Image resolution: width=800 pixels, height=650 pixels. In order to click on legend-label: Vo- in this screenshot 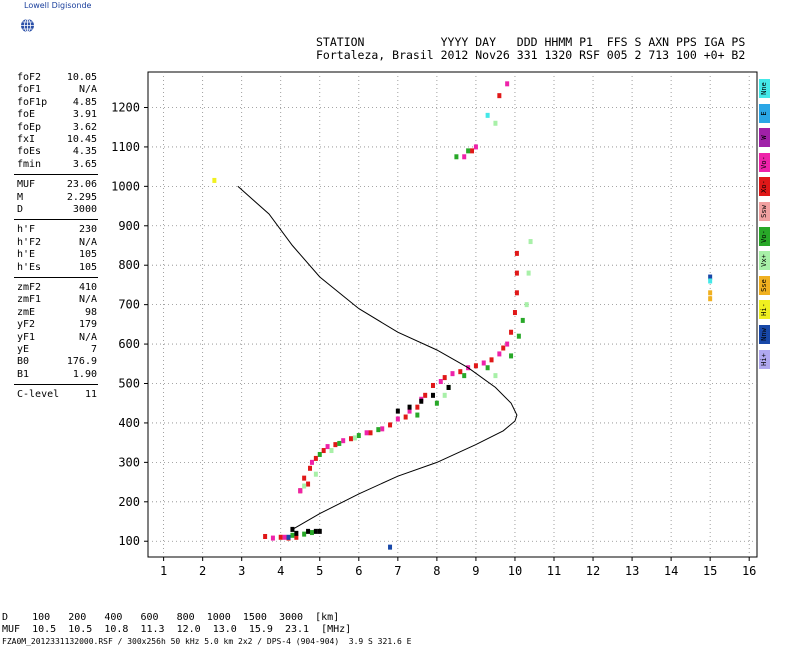, I will do `click(764, 162)`.